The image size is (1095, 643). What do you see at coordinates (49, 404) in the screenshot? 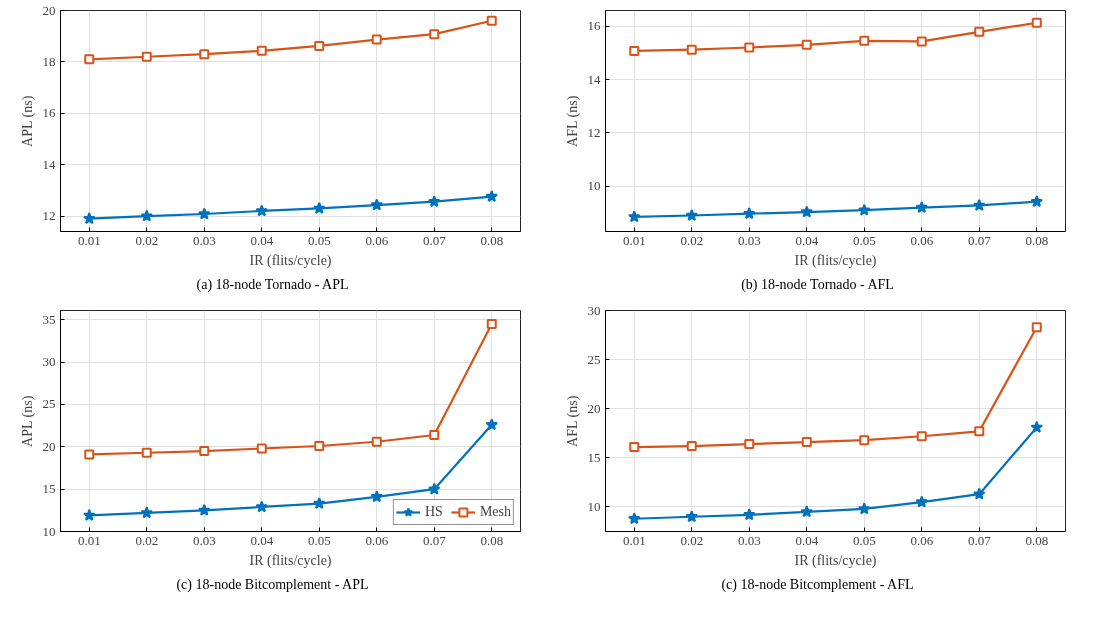
I see `y-tick-label: 25` at bounding box center [49, 404].